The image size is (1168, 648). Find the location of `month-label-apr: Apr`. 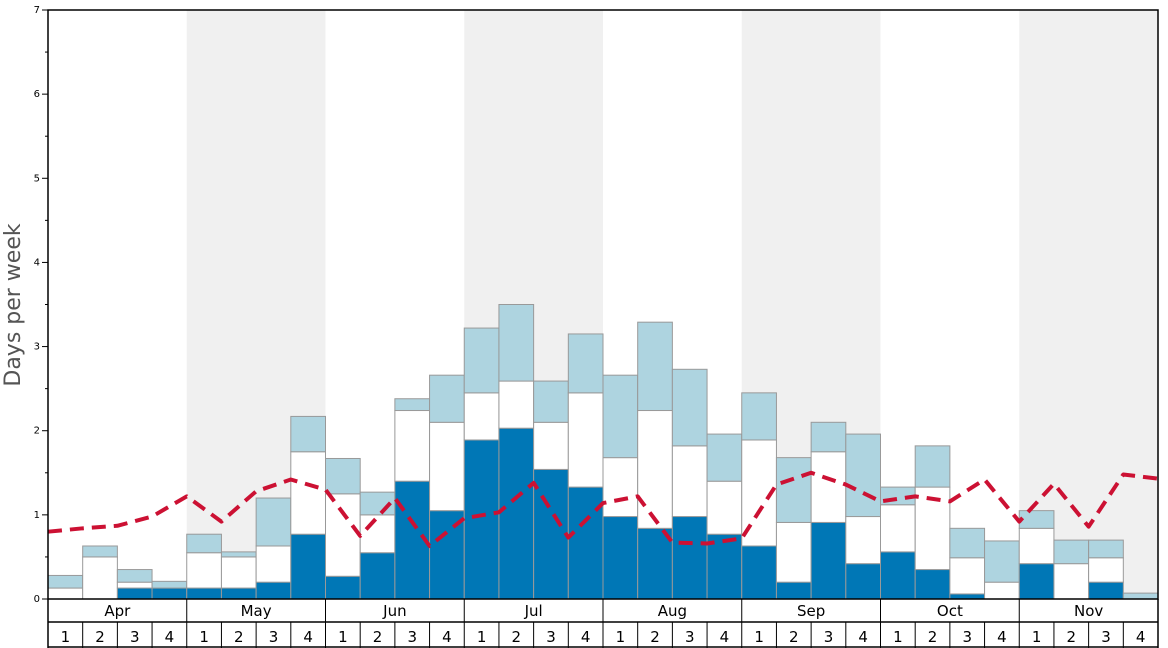

month-label-apr: Apr is located at coordinates (117, 611).